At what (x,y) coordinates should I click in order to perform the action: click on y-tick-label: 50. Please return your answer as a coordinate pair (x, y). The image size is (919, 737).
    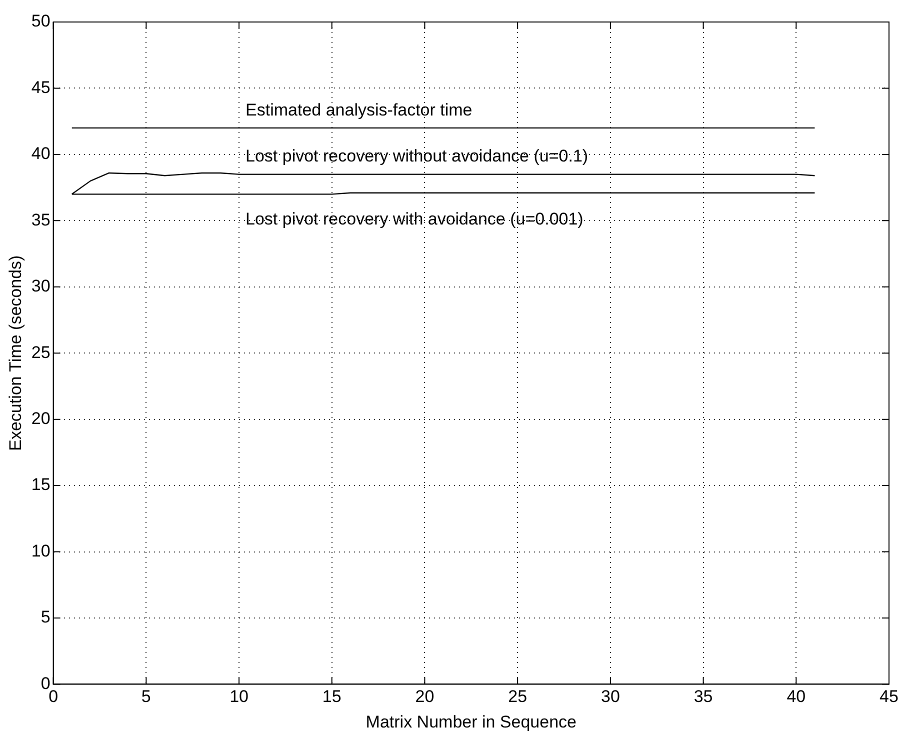
    Looking at the image, I should click on (40, 21).